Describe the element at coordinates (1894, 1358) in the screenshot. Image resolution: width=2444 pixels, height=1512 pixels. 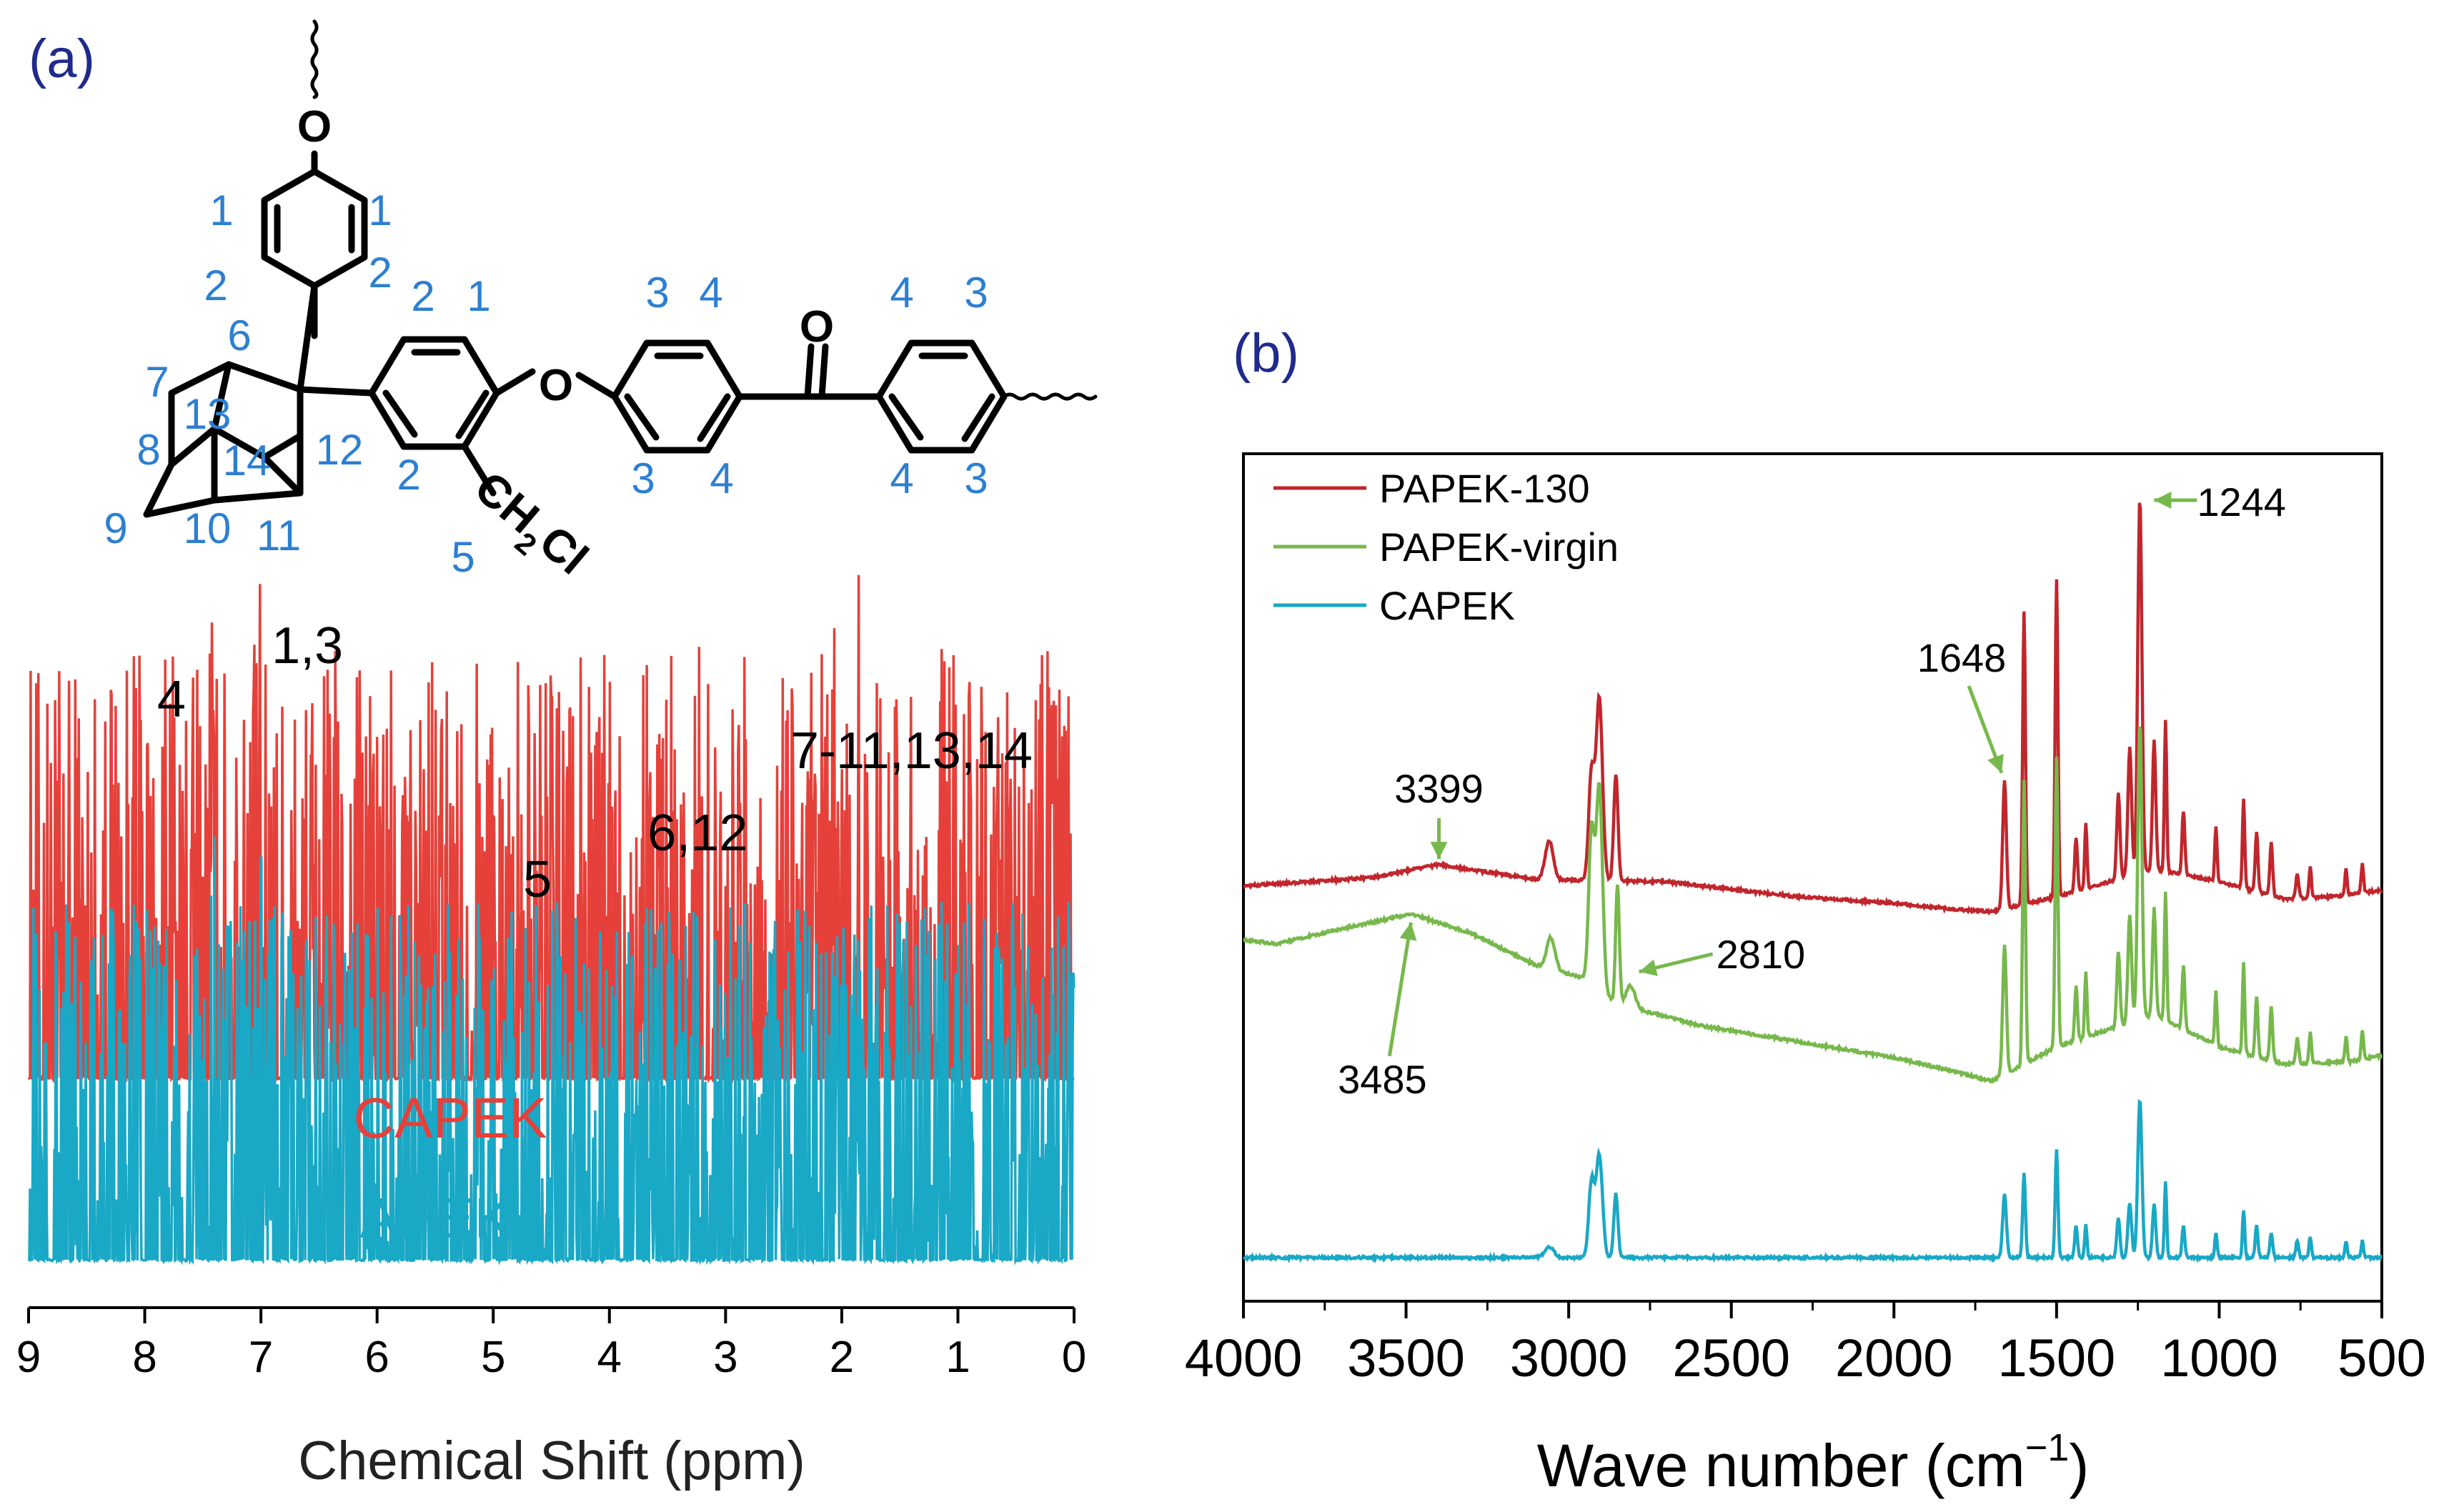
I see `ftir-x-tick-label: 2000` at that location.